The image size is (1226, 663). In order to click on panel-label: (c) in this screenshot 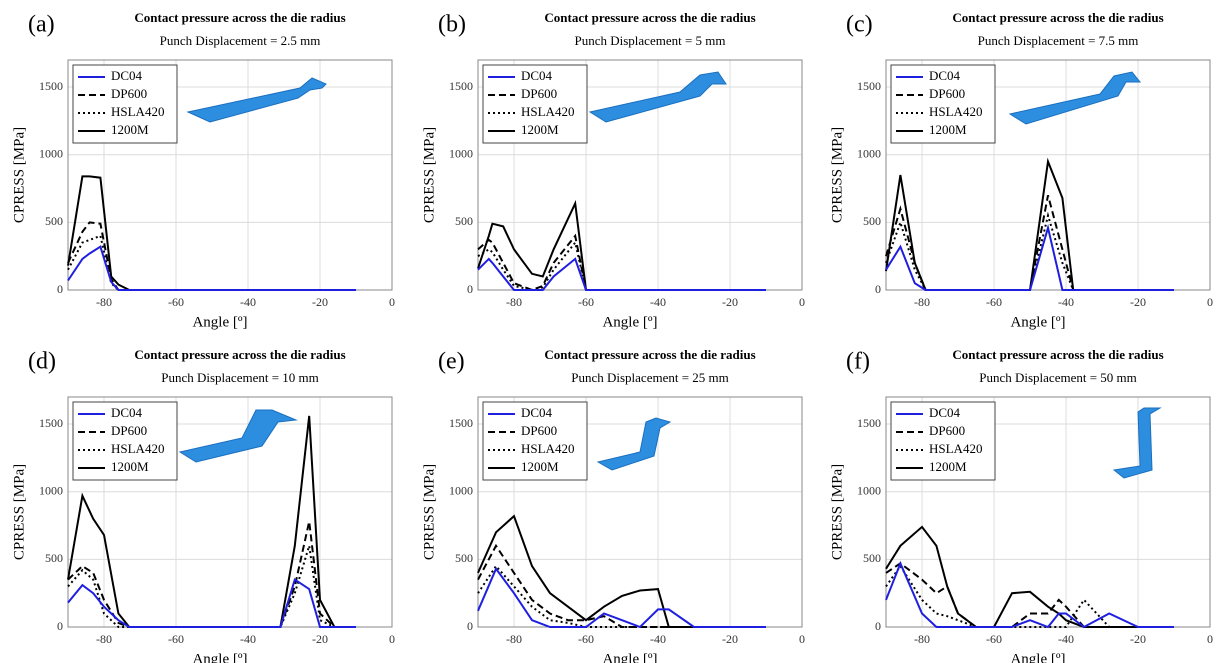, I will do `click(859, 25)`.